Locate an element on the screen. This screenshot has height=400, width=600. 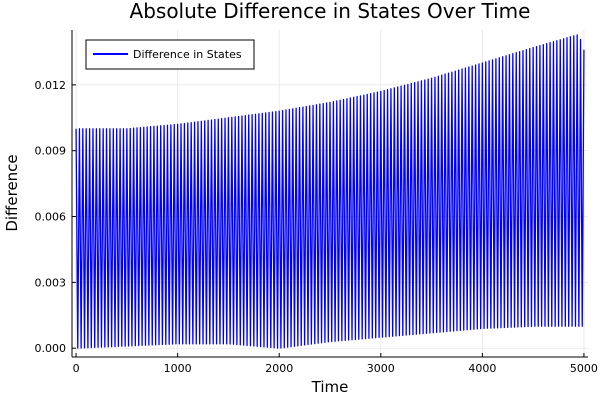
chart-title: Absolute Difference in States Over Time is located at coordinates (330, 11).